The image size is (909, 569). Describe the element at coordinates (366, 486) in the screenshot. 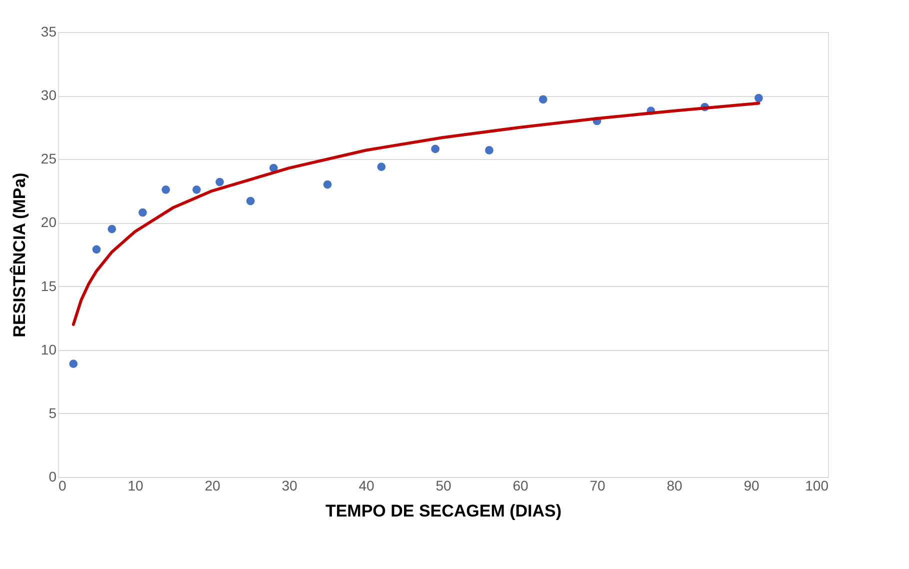

I see `x-tick-label: 40` at that location.